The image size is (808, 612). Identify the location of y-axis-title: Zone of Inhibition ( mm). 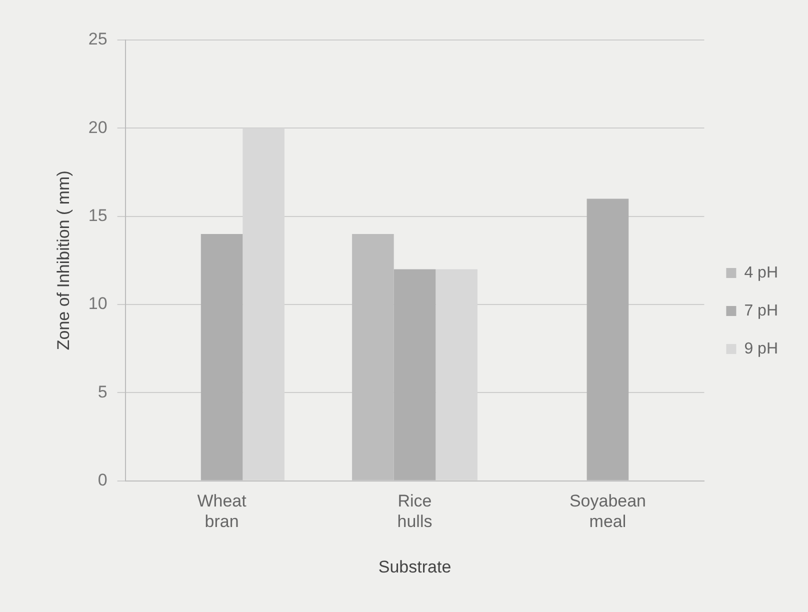
(63, 260).